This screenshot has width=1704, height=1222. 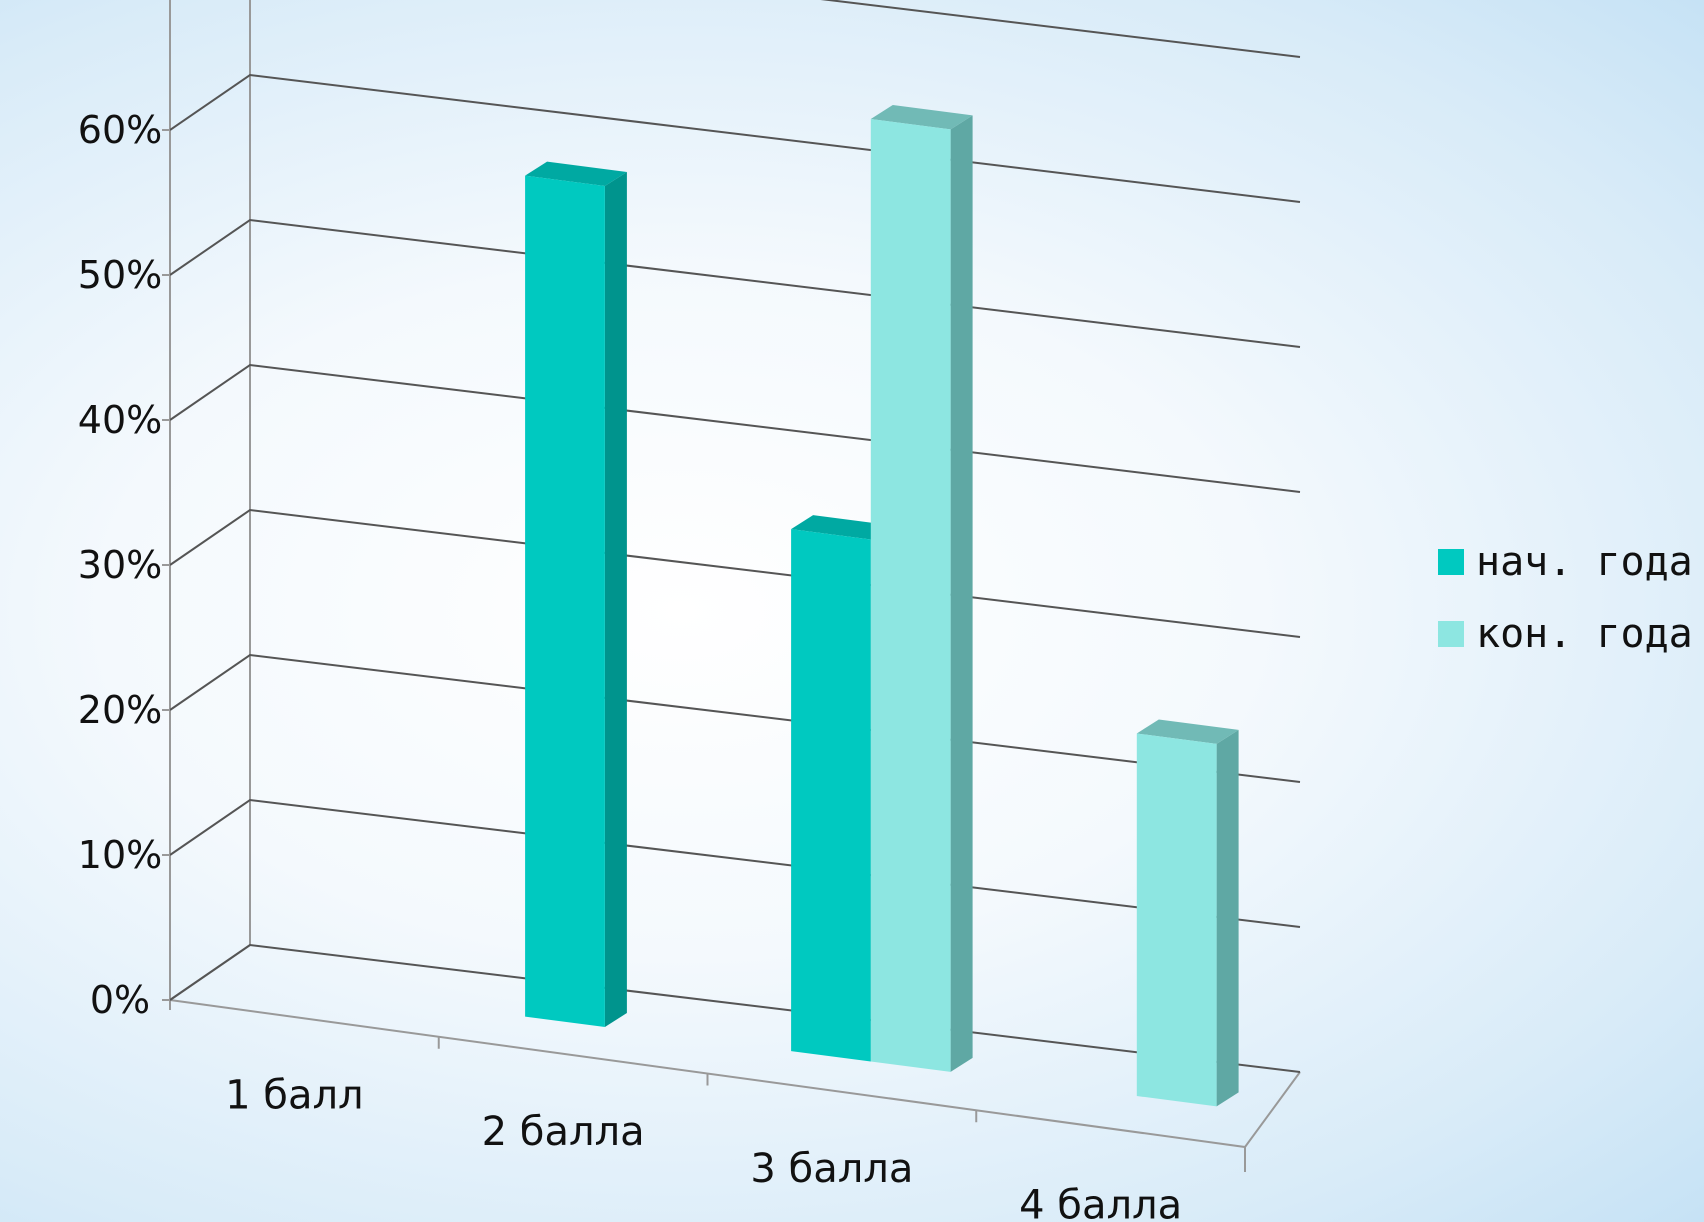 What do you see at coordinates (120, 420) in the screenshot?
I see `y-tick-label: 40%` at bounding box center [120, 420].